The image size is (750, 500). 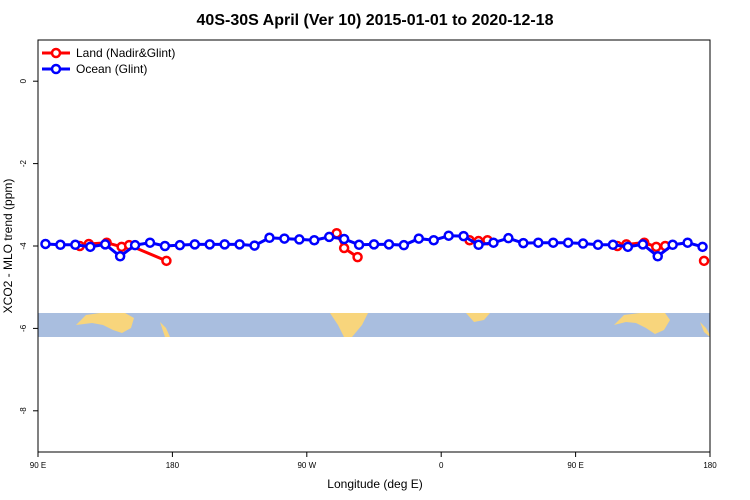 What do you see at coordinates (23, 328) in the screenshot?
I see `y-tick-label: -6` at bounding box center [23, 328].